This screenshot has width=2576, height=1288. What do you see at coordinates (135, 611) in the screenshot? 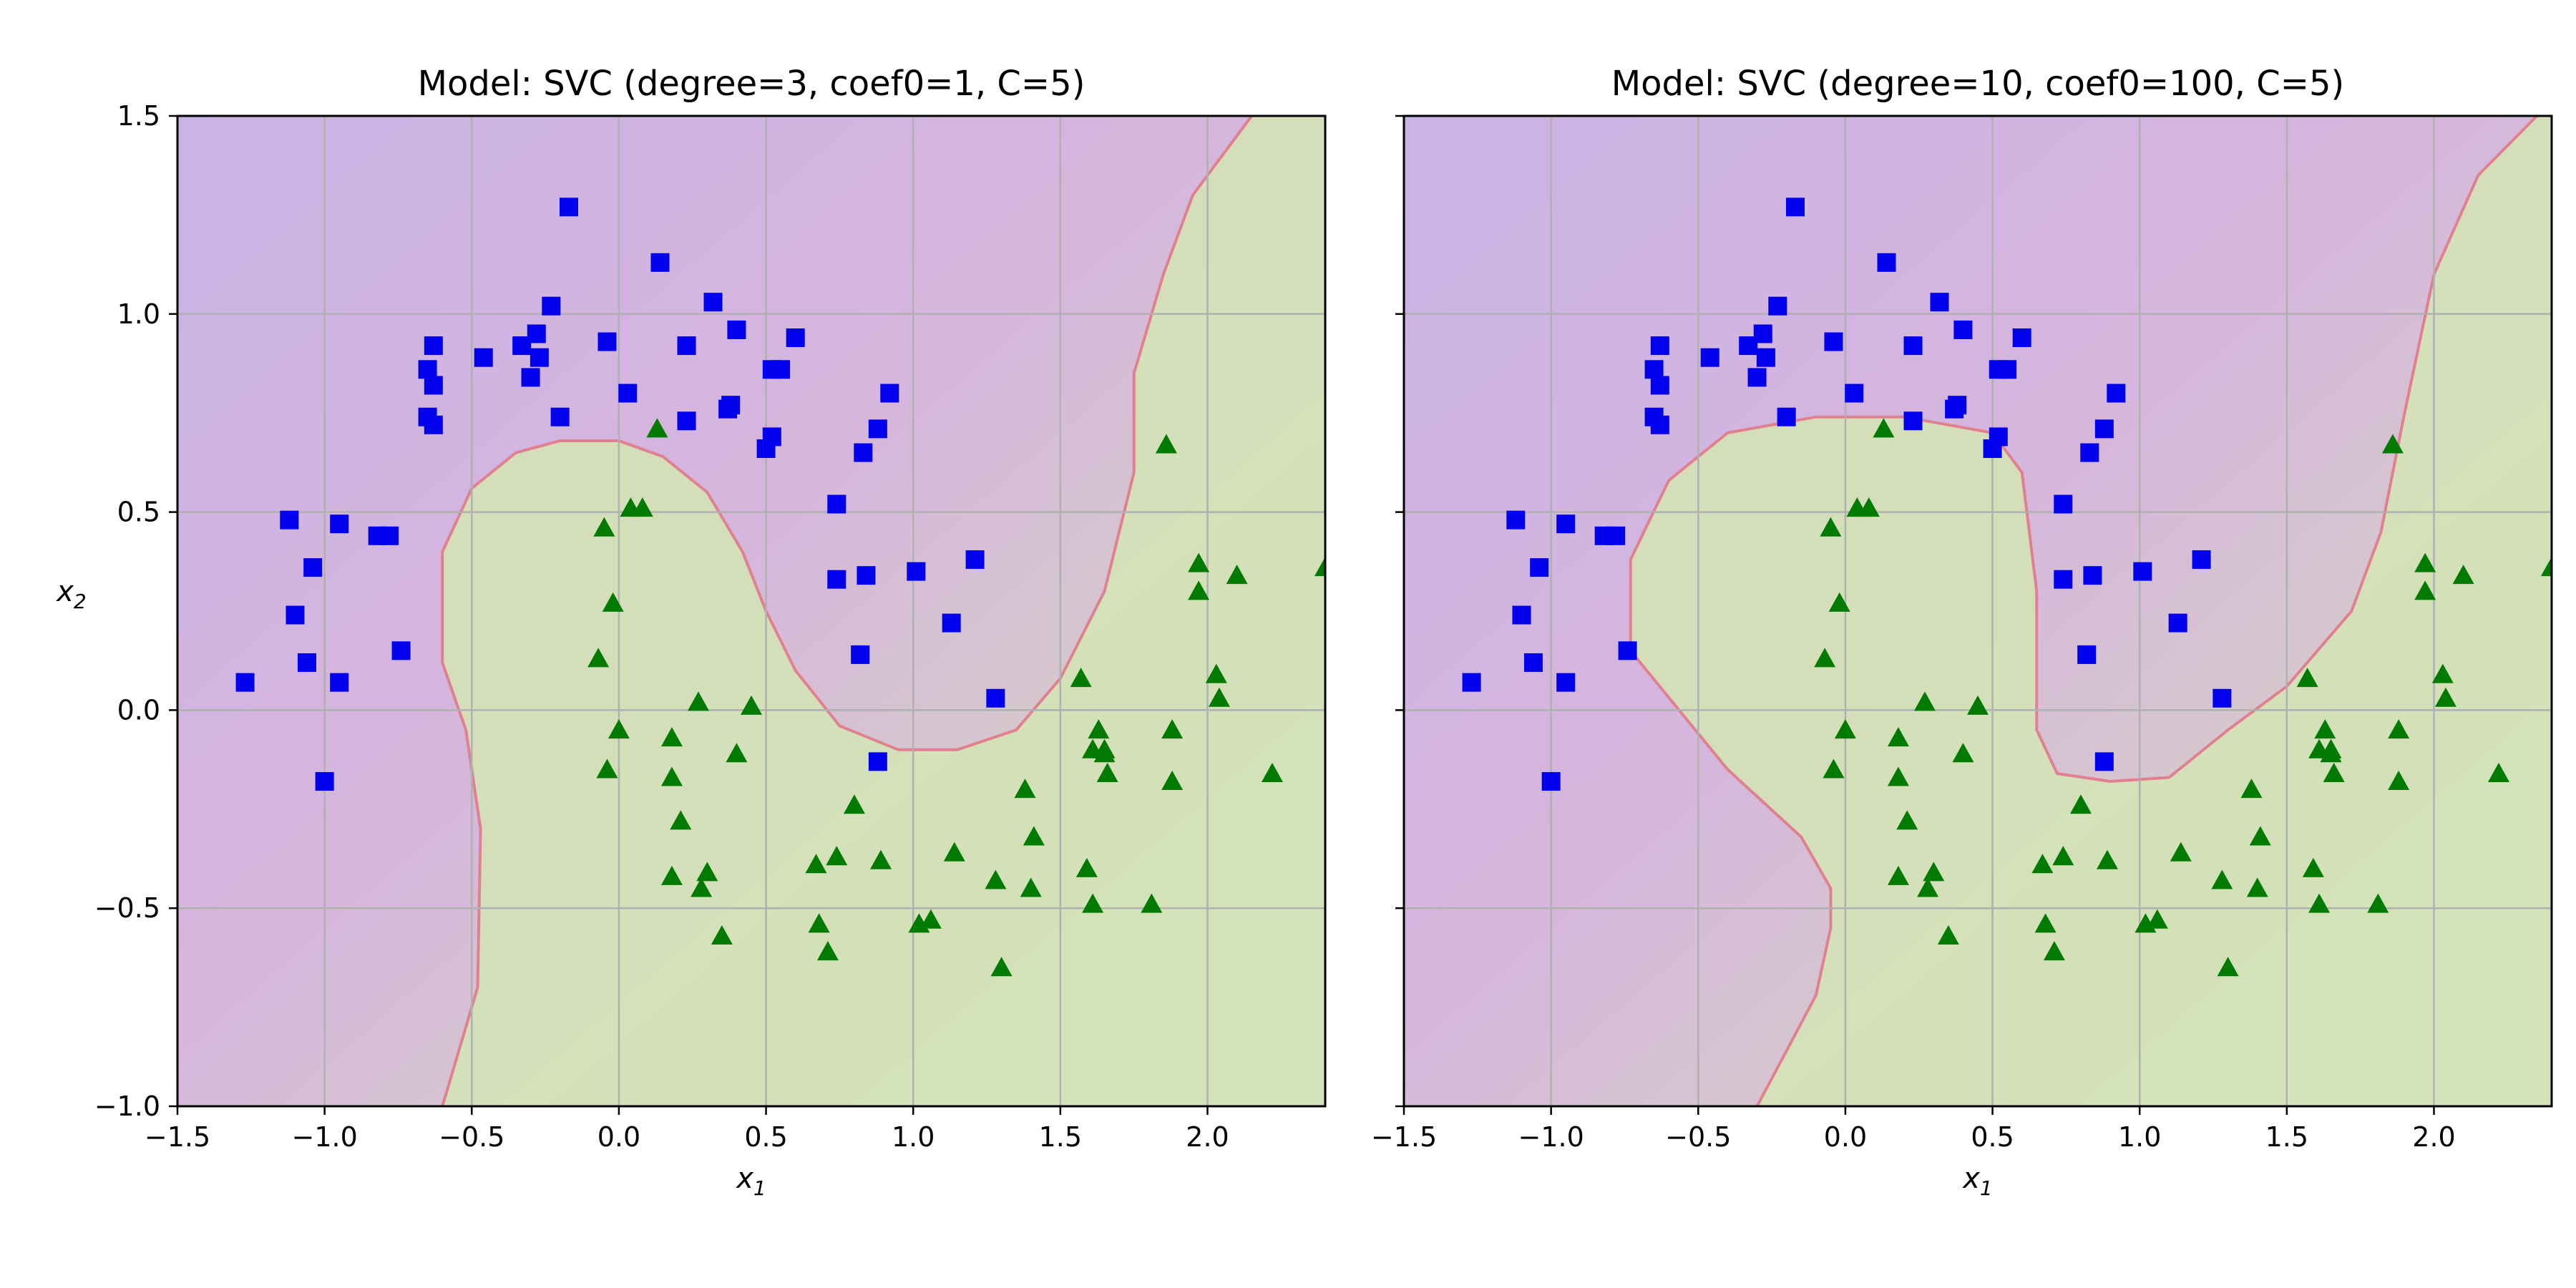
I see `y-axis: −1.0 −0.5 0.0 0.5 1.0 1.5` at bounding box center [135, 611].